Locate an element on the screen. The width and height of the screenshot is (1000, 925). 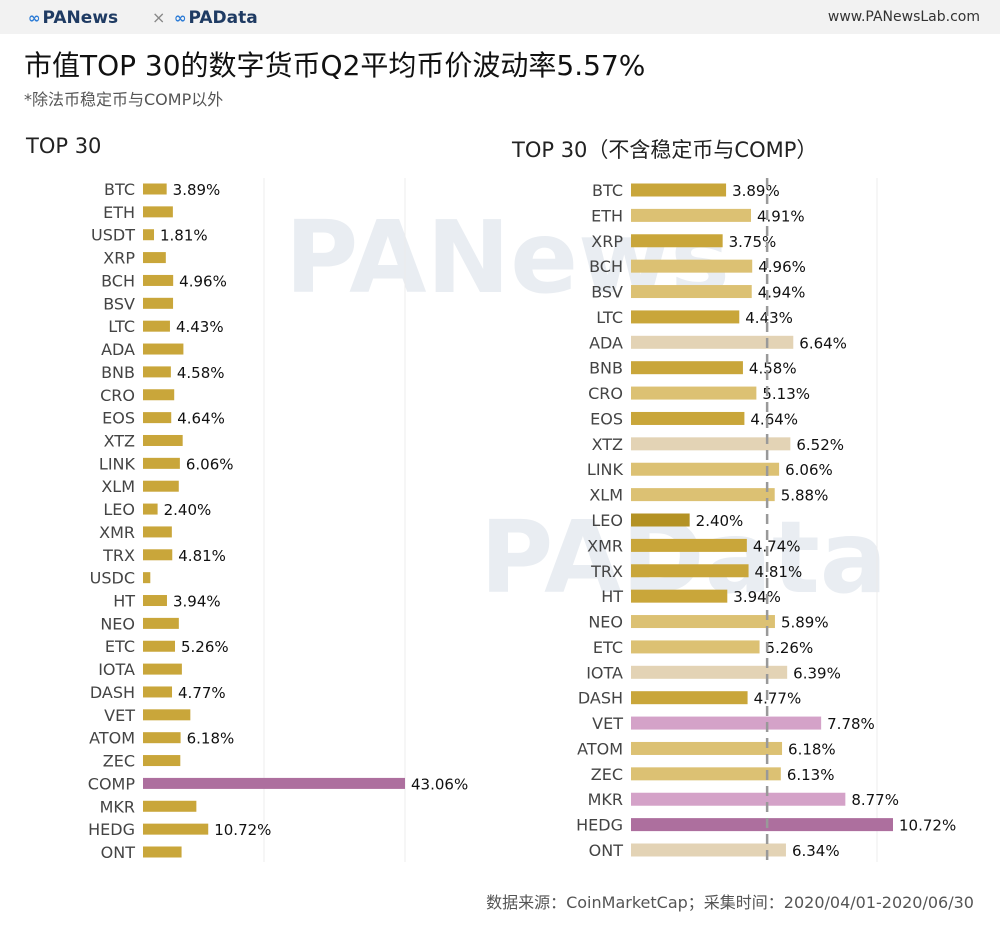
category-label: DASH is located at coordinates (600, 698).